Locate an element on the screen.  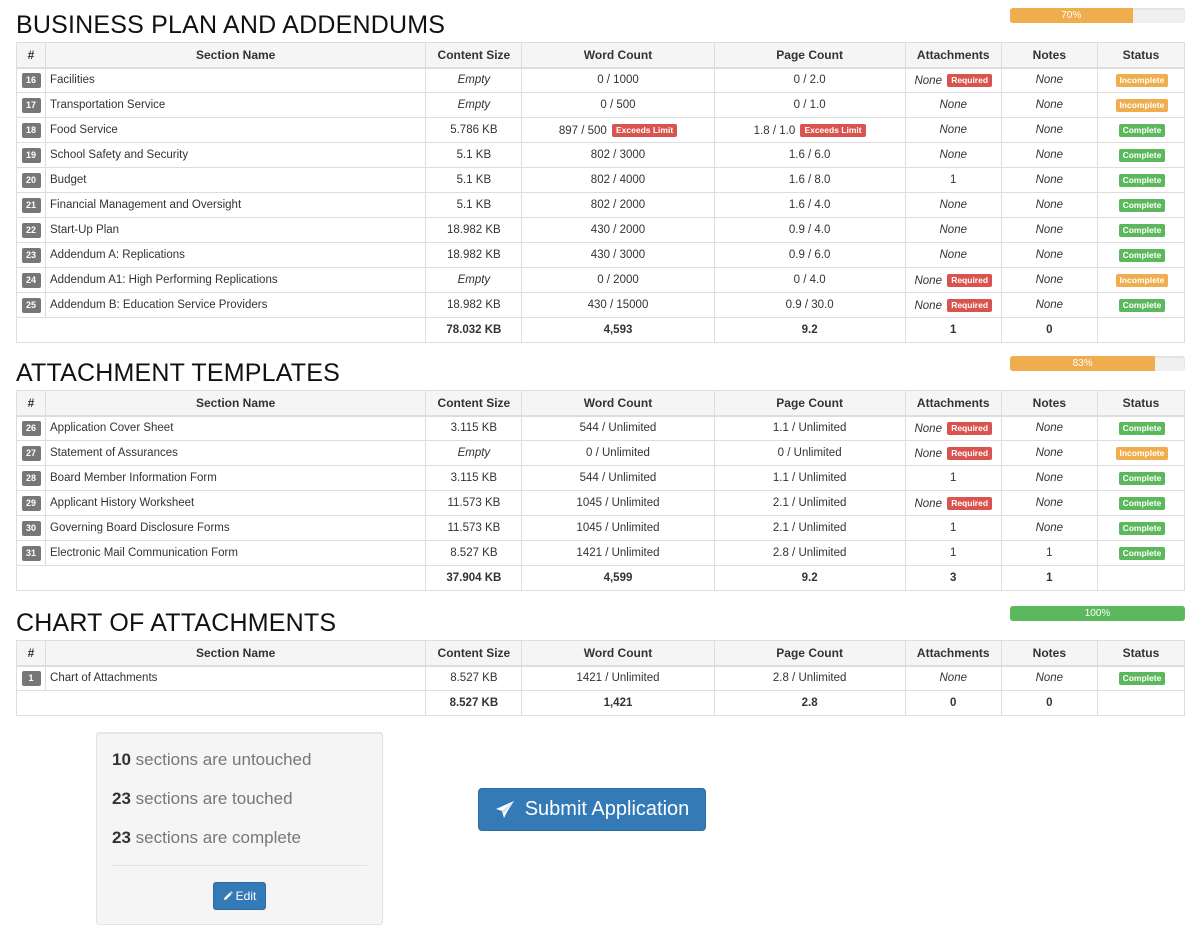
edit-button: Edit is located at coordinates (239, 896).